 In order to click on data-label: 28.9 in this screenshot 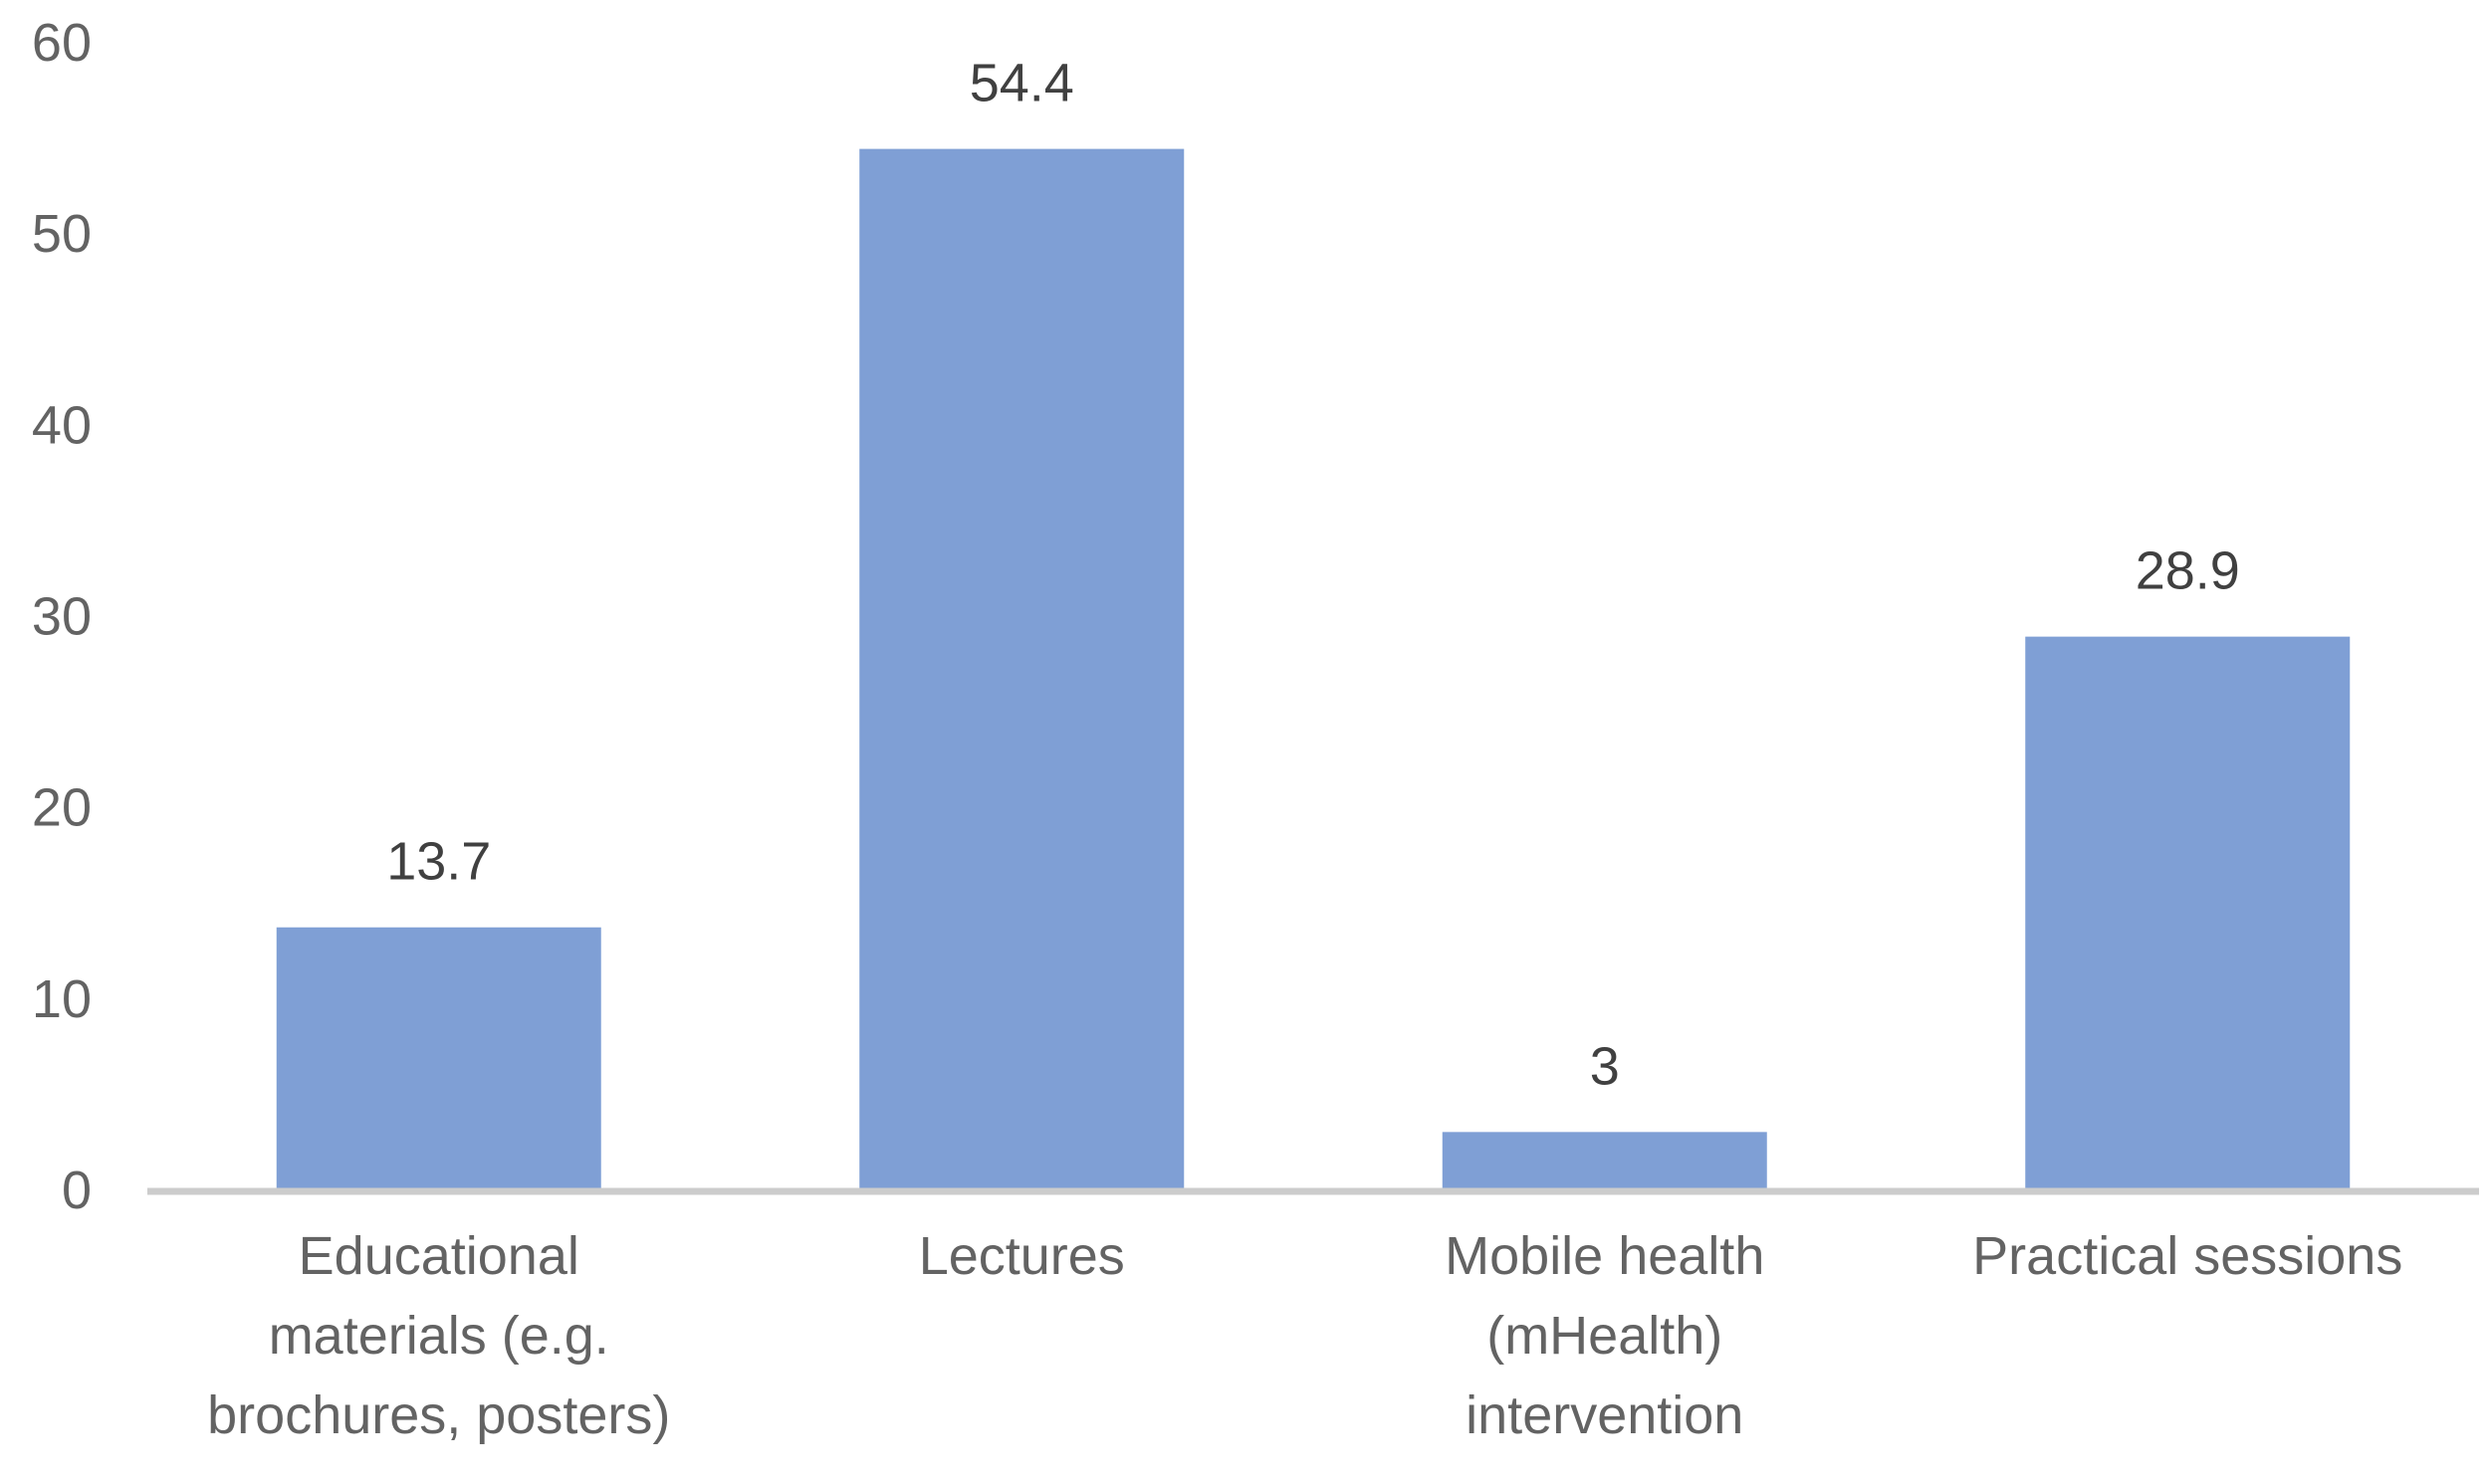, I will do `click(2188, 571)`.